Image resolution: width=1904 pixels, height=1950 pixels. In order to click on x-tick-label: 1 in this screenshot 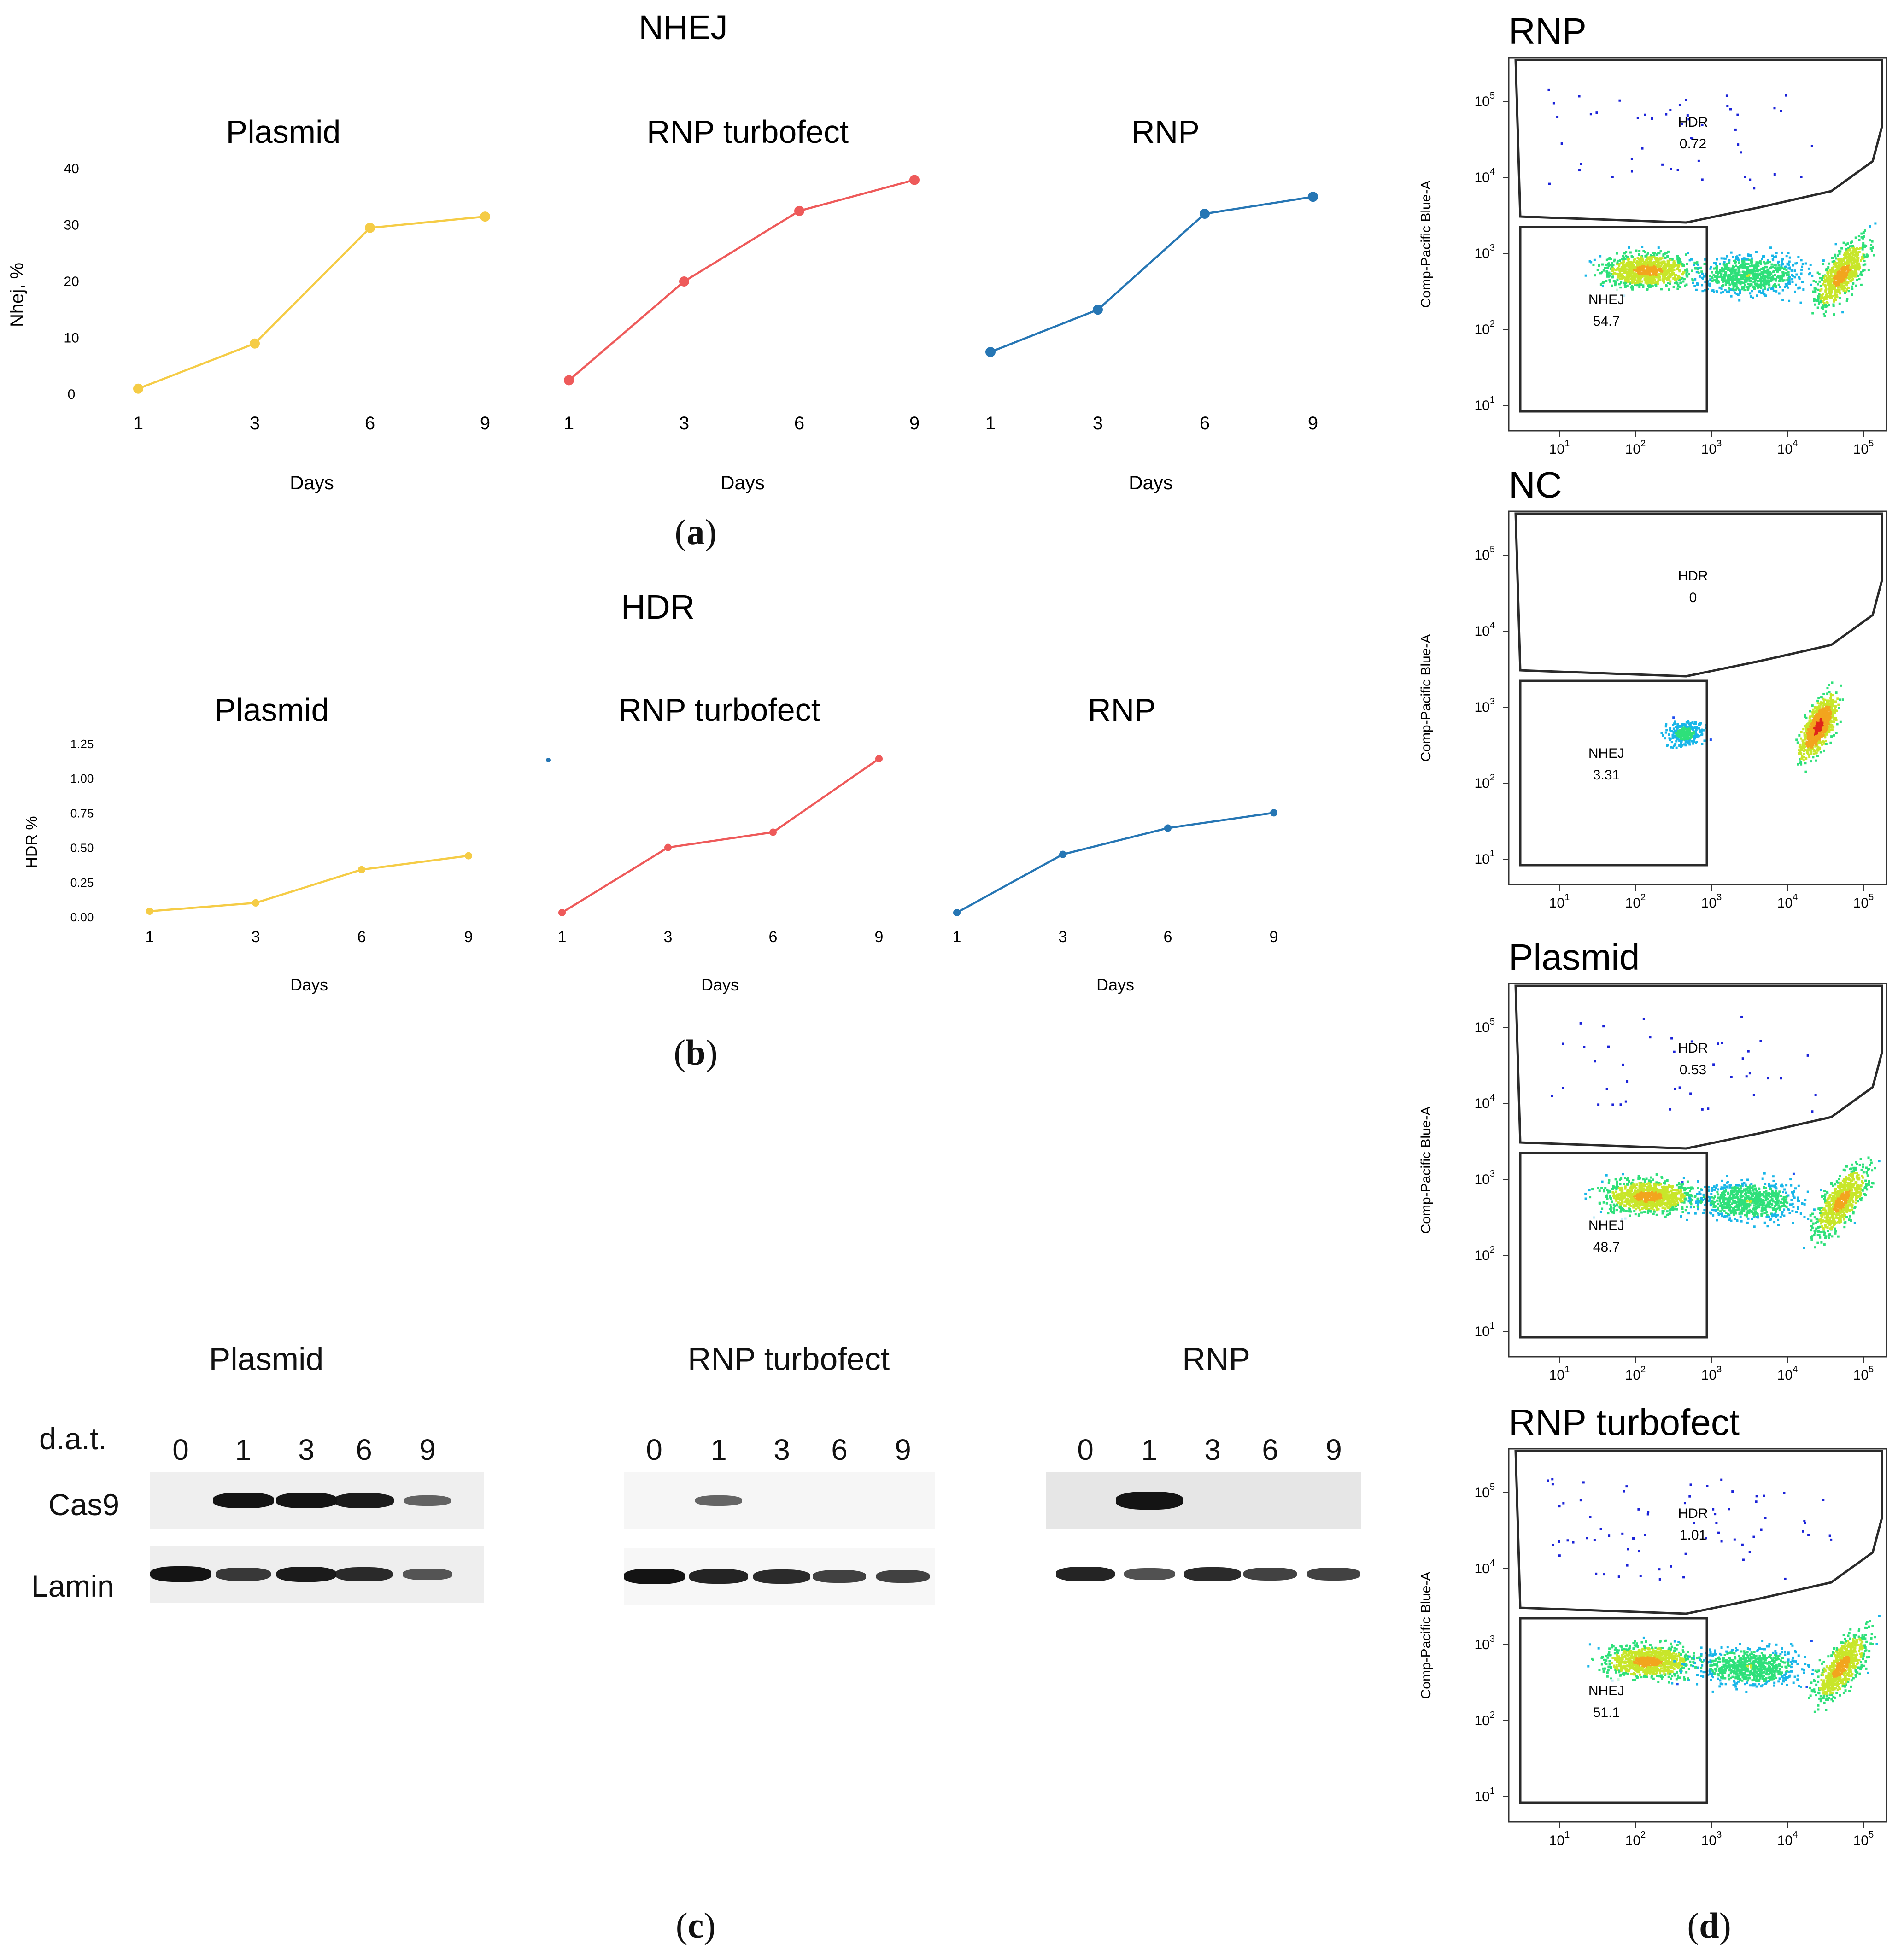, I will do `click(991, 423)`.